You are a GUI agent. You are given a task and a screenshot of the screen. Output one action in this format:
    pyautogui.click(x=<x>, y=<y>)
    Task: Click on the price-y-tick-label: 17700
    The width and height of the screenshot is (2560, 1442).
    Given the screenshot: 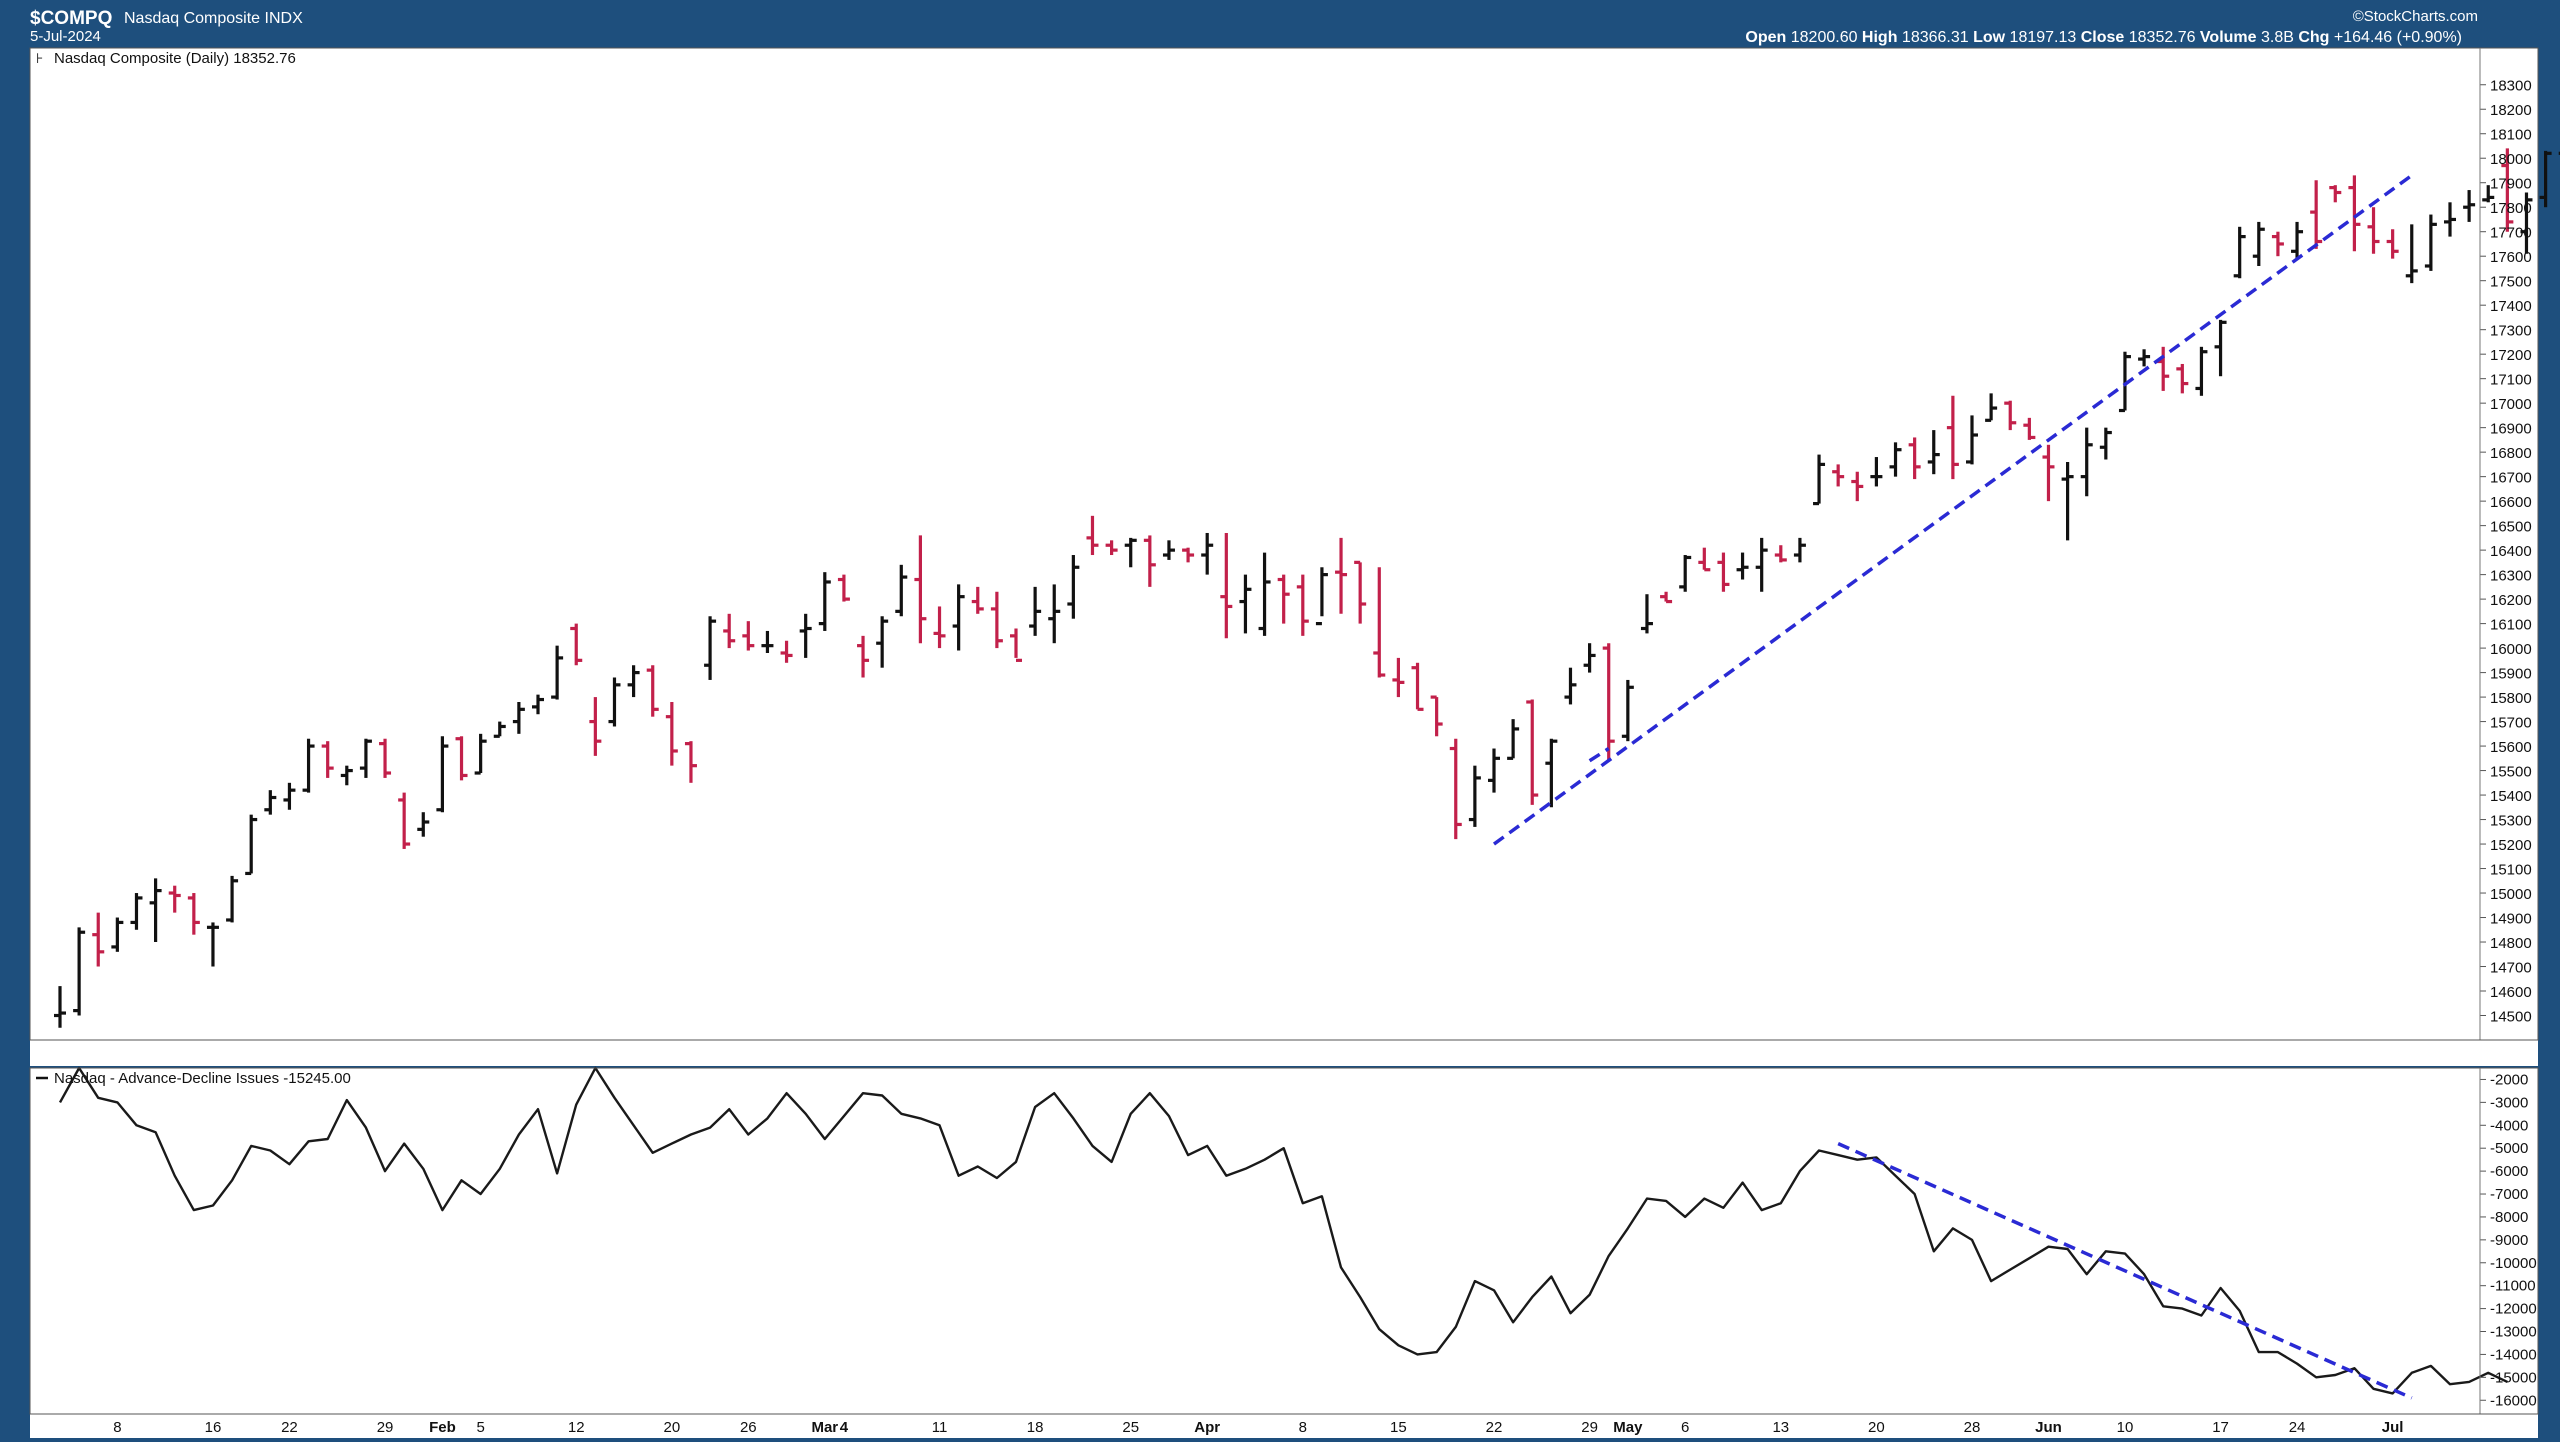 What is the action you would take?
    pyautogui.click(x=2511, y=233)
    